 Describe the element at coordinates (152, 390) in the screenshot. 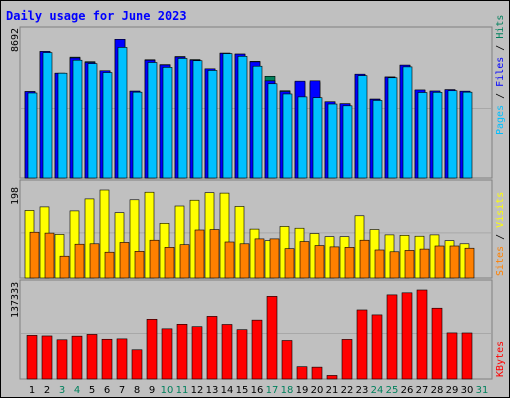

I see `day-label-9: 9` at that location.